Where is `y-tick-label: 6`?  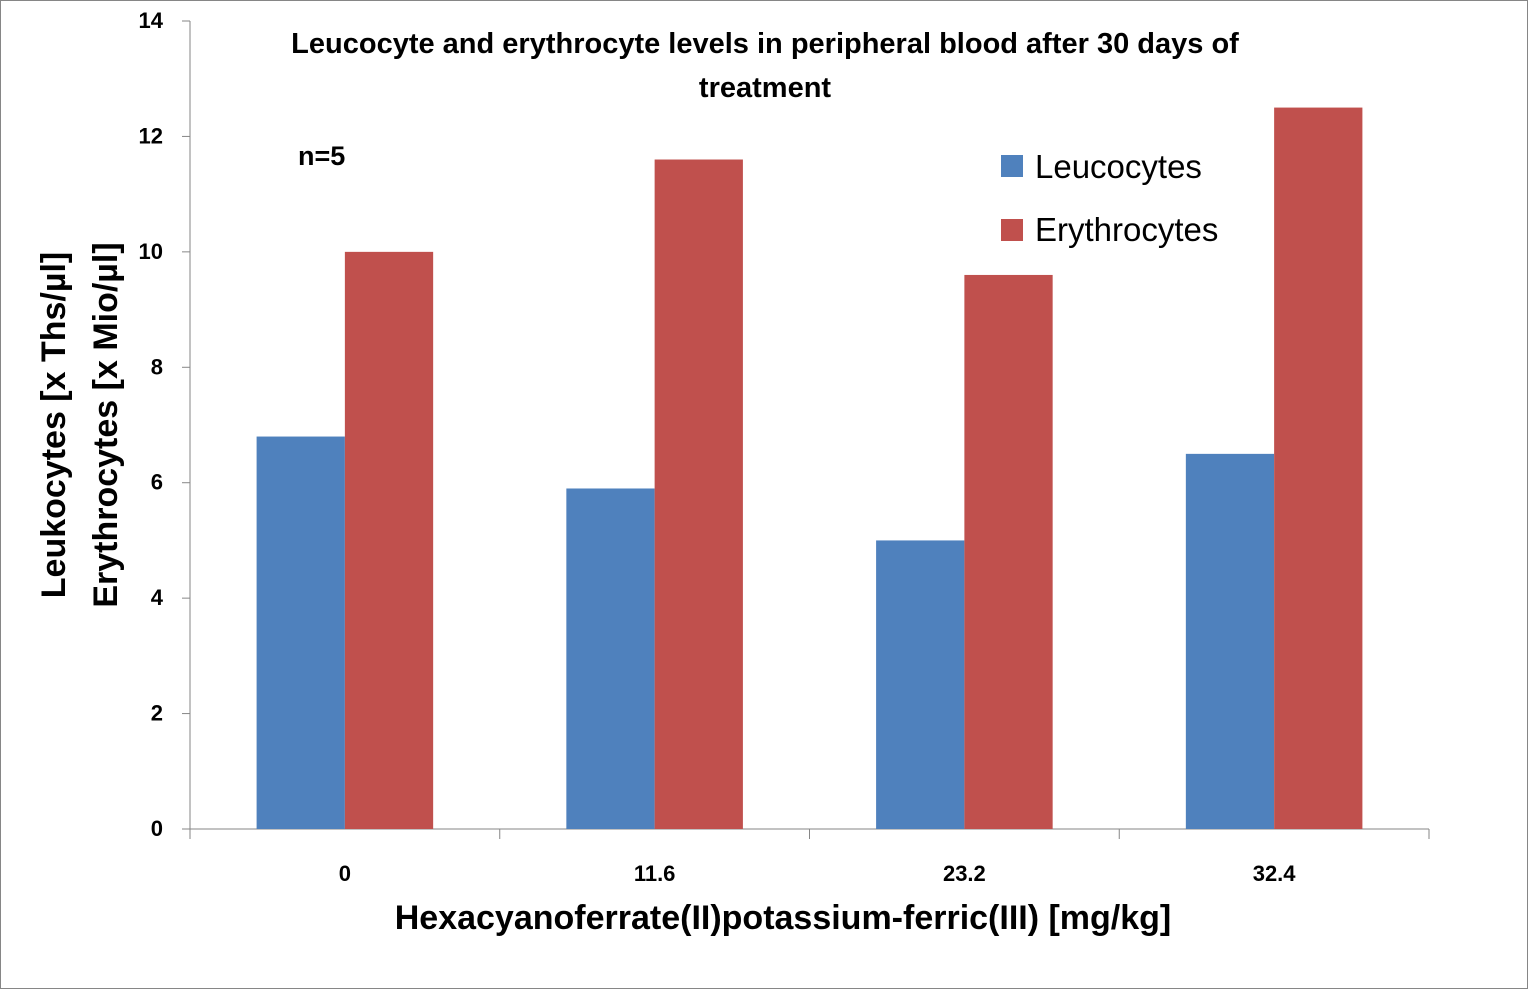 y-tick-label: 6 is located at coordinates (157, 482).